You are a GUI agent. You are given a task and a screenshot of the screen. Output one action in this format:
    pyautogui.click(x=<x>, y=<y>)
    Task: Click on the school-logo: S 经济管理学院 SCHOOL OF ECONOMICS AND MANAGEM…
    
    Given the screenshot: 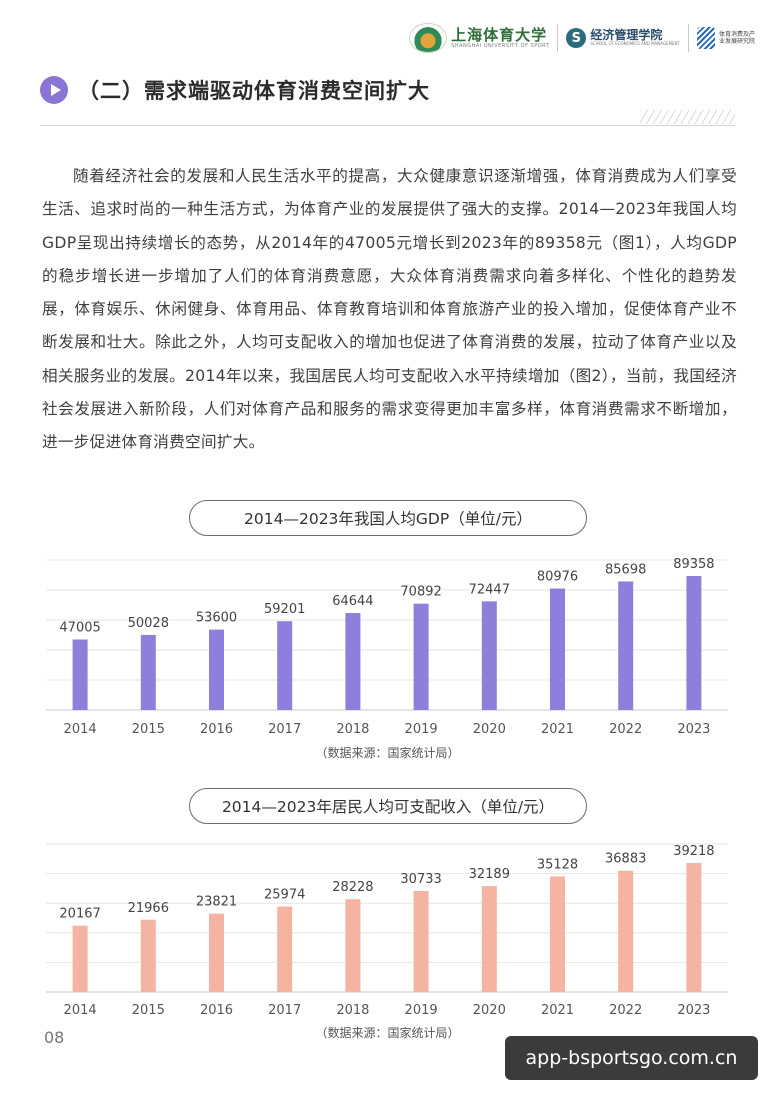 What is the action you would take?
    pyautogui.click(x=623, y=38)
    